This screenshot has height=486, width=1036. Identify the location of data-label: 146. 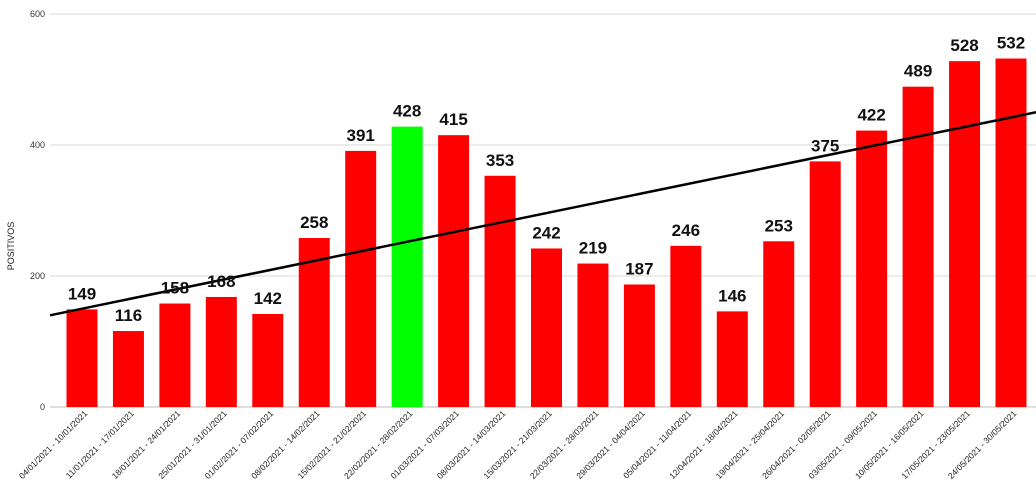
(732, 295).